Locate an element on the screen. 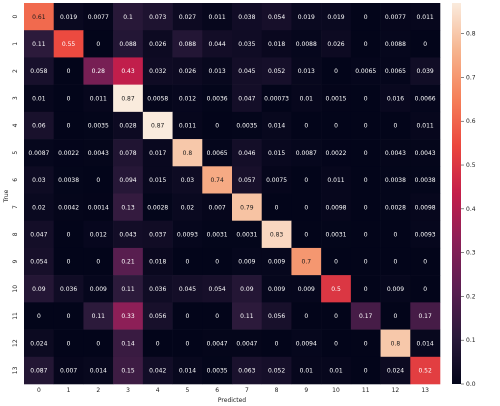 Image resolution: width=500 pixels, height=406 pixels. heatmap-cell-r1-c0 is located at coordinates (39, 44).